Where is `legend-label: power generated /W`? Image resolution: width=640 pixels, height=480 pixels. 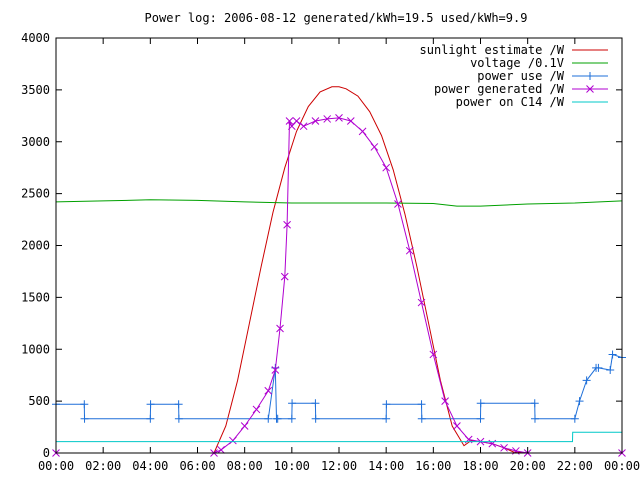 legend-label: power generated /W is located at coordinates (499, 89).